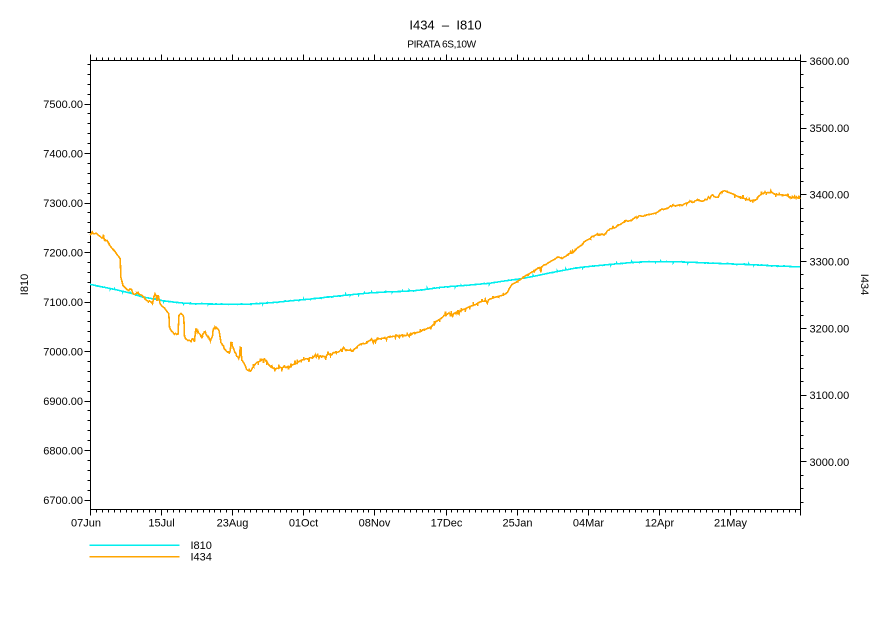 The width and height of the screenshot is (891, 635). What do you see at coordinates (830, 263) in the screenshot?
I see `svg-text: 3300.00` at bounding box center [830, 263].